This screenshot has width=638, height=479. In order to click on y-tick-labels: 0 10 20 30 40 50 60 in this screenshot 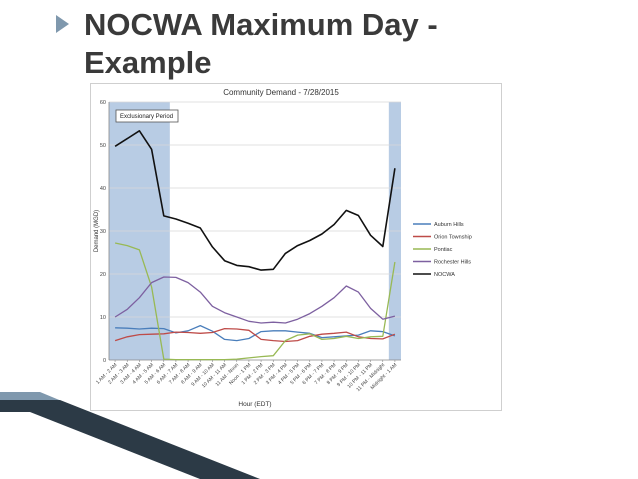, I will do `click(103, 232)`.